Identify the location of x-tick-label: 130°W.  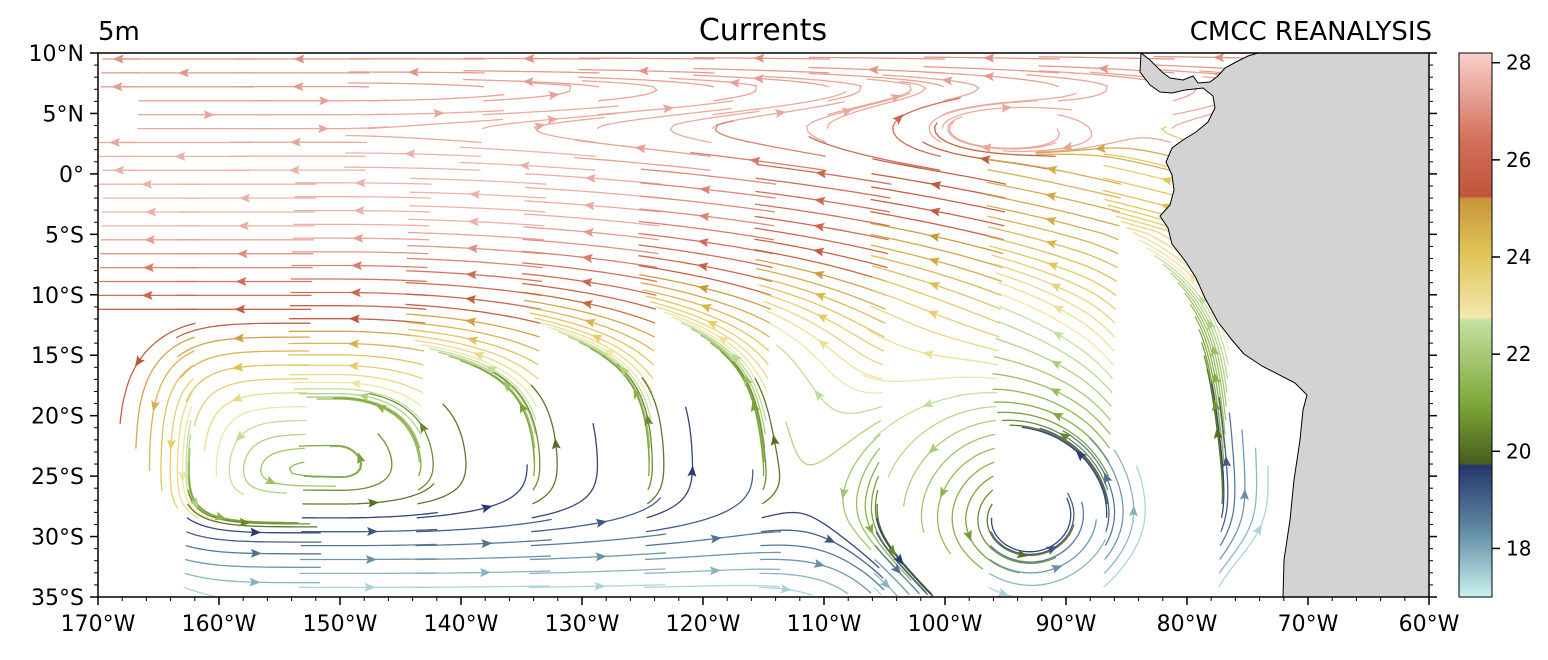
(582, 624).